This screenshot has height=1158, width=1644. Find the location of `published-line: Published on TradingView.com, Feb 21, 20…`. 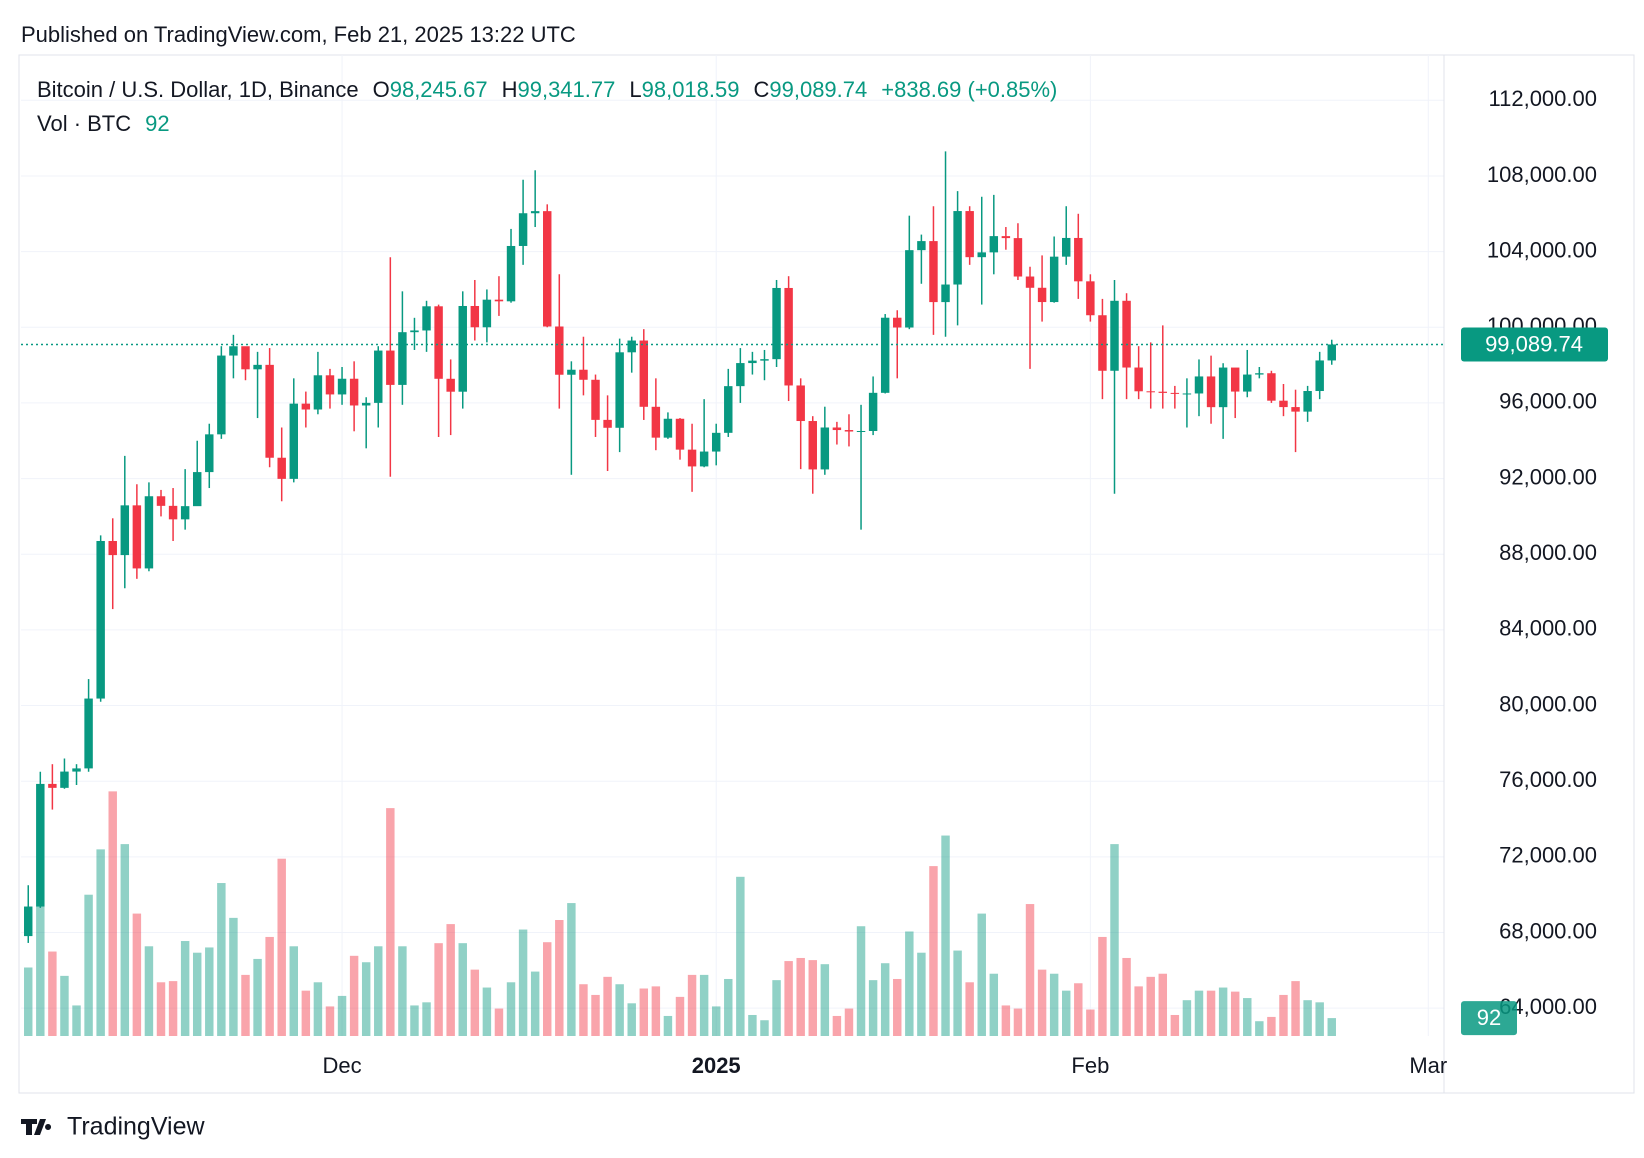

published-line: Published on TradingView.com, Feb 21, 20… is located at coordinates (298, 34).